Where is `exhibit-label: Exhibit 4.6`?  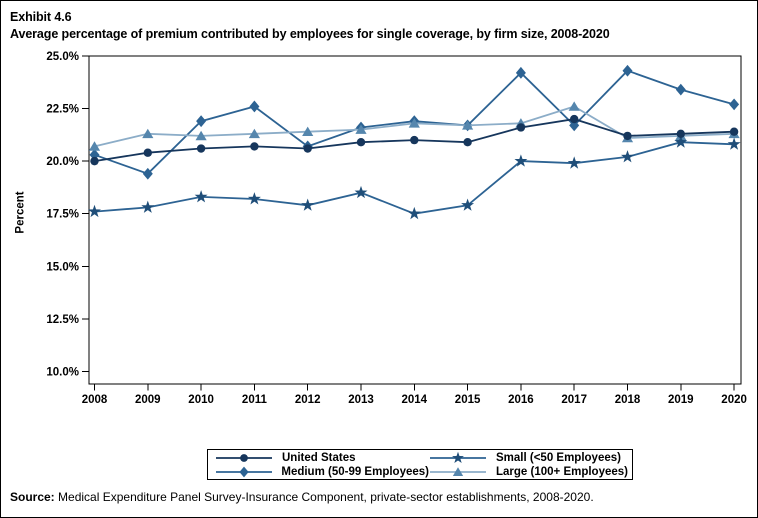 exhibit-label: Exhibit 4.6 is located at coordinates (41, 17).